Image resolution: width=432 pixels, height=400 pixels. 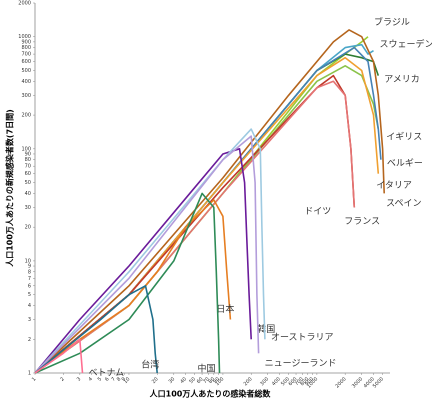 I want to click on x-tick-label: 30, so click(x=172, y=380).